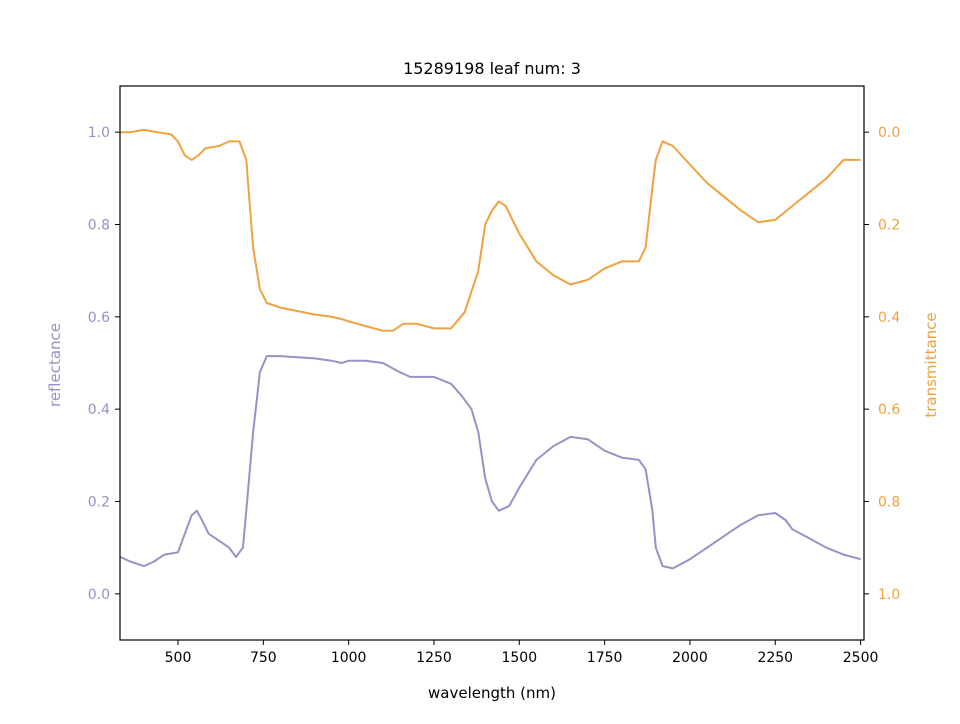 The width and height of the screenshot is (960, 724). Describe the element at coordinates (99, 133) in the screenshot. I see `y-left-tick-label: 1.0` at that location.